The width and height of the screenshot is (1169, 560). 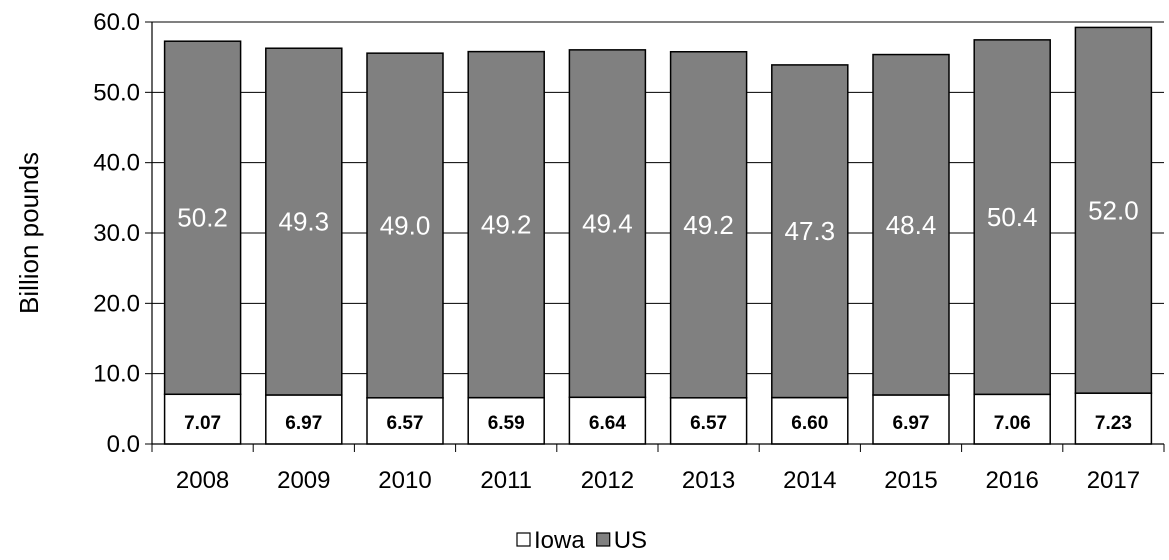 I want to click on data-label-iowa: 6.59, so click(x=506, y=423).